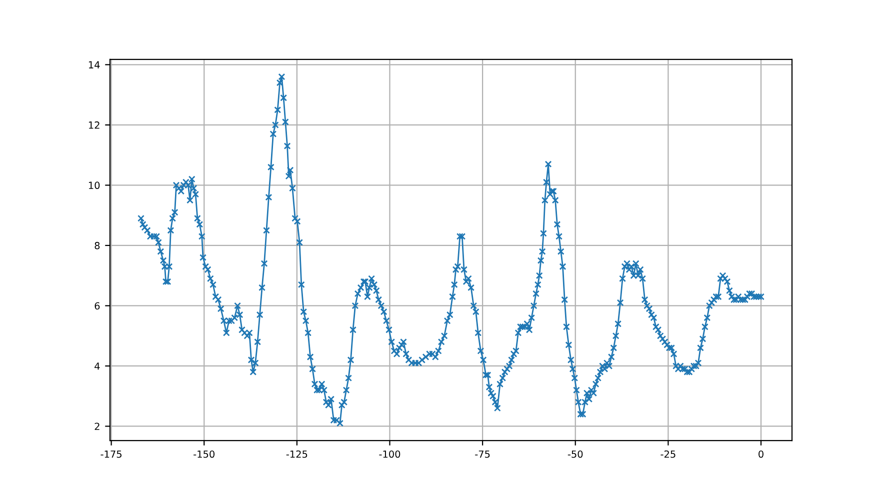 Image resolution: width=880 pixels, height=495 pixels. What do you see at coordinates (204, 454) in the screenshot?
I see `x-tick-label: -150` at bounding box center [204, 454].